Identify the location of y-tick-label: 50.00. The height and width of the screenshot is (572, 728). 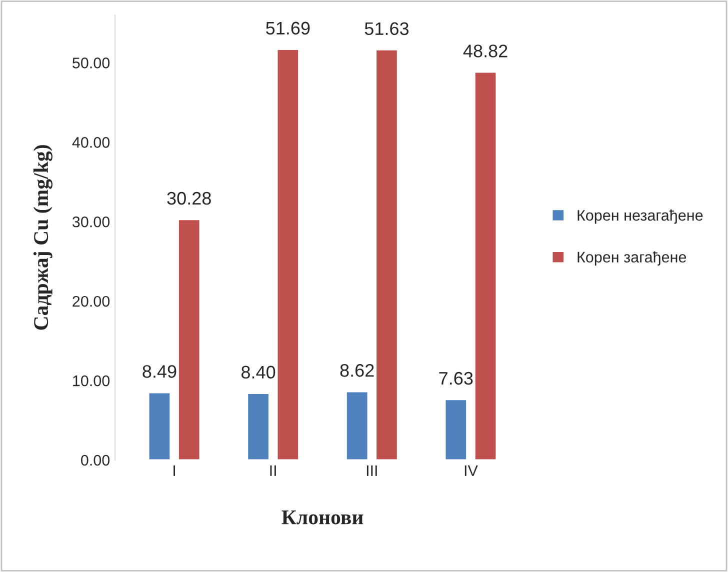
(91, 63).